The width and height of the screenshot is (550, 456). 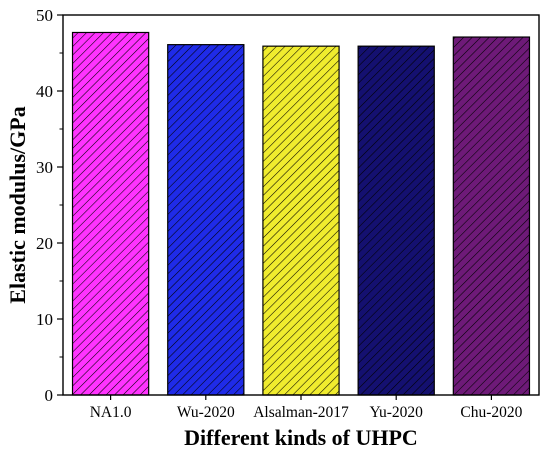 What do you see at coordinates (49, 205) in the screenshot?
I see `y-axis: 0 10 20 30 40 50` at bounding box center [49, 205].